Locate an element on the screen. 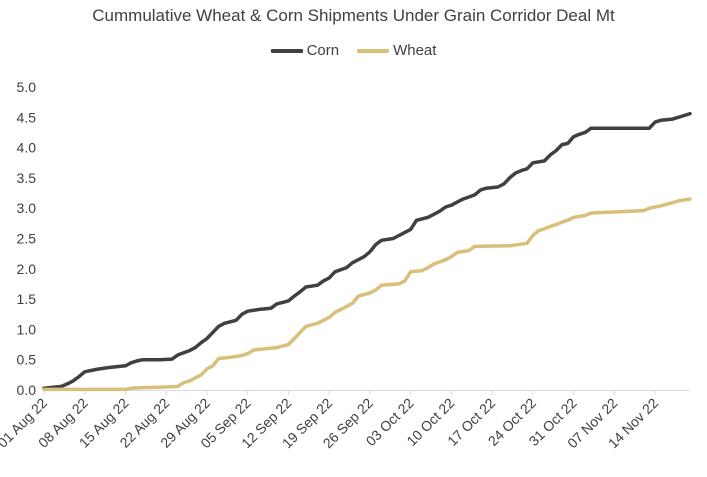 The image size is (707, 477). y-tick-label: 4.5 is located at coordinates (27, 117).